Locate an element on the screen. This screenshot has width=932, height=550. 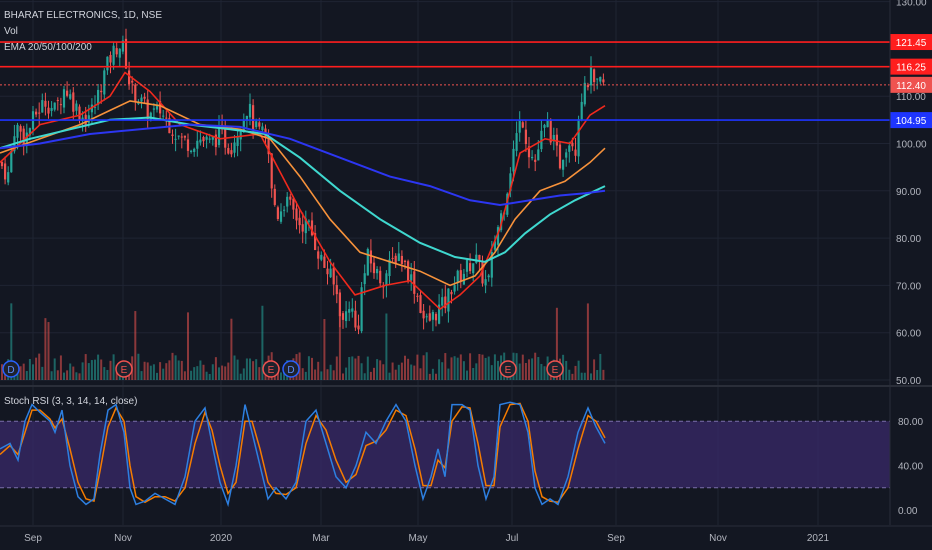
price-tick-label: 70.00 is located at coordinates (908, 286).